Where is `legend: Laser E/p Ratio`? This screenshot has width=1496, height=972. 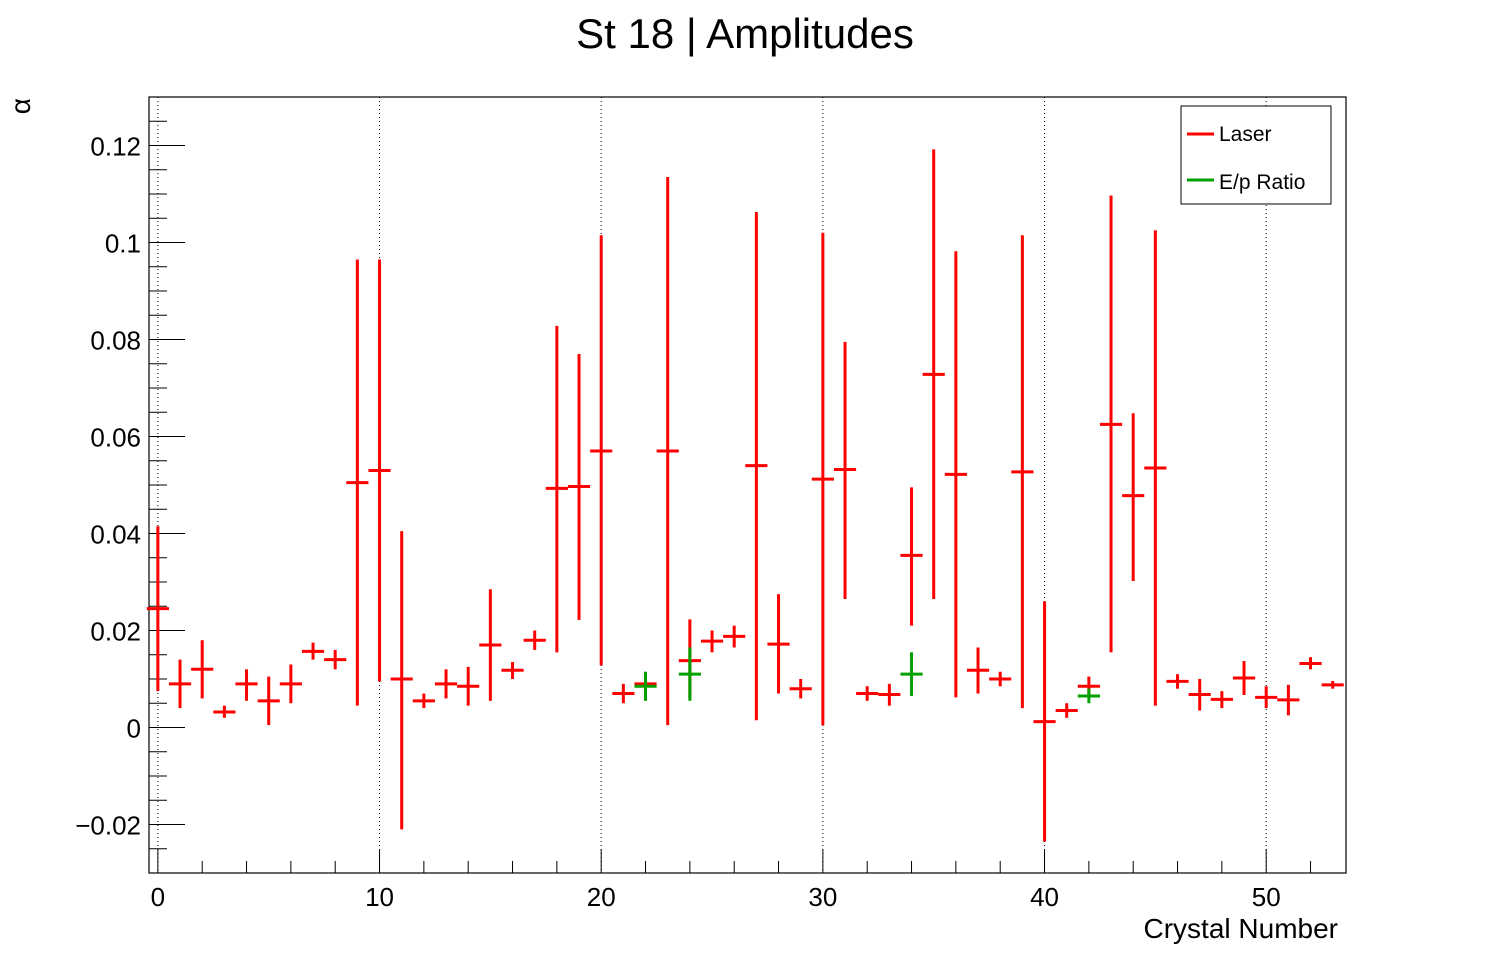
legend: Laser E/p Ratio is located at coordinates (1256, 155).